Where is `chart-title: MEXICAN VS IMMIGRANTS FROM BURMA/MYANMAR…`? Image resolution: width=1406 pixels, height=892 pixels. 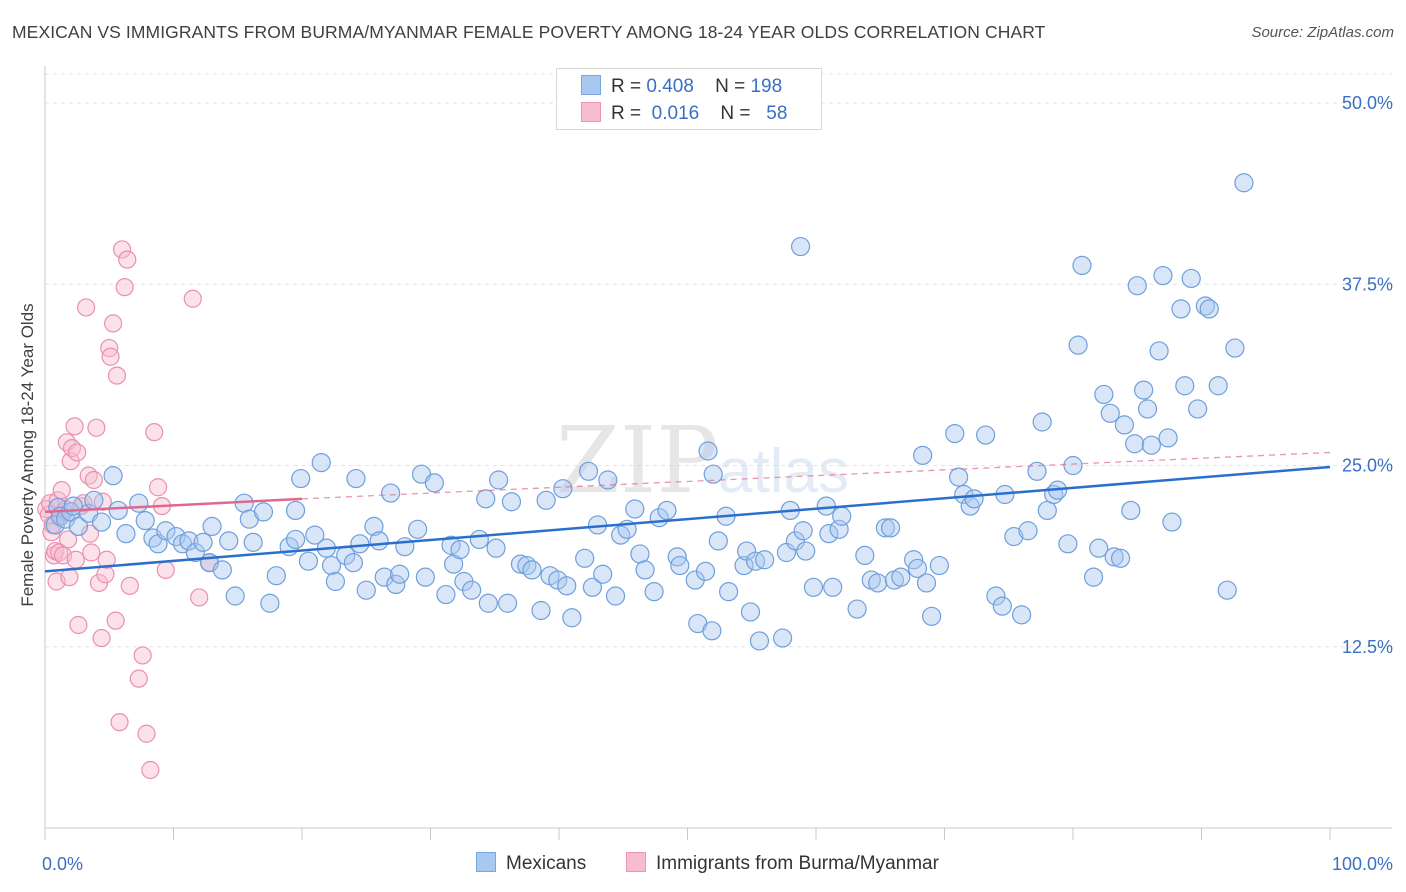 chart-title: MEXICAN VS IMMIGRANTS FROM BURMA/MYANMAR… is located at coordinates (529, 32).